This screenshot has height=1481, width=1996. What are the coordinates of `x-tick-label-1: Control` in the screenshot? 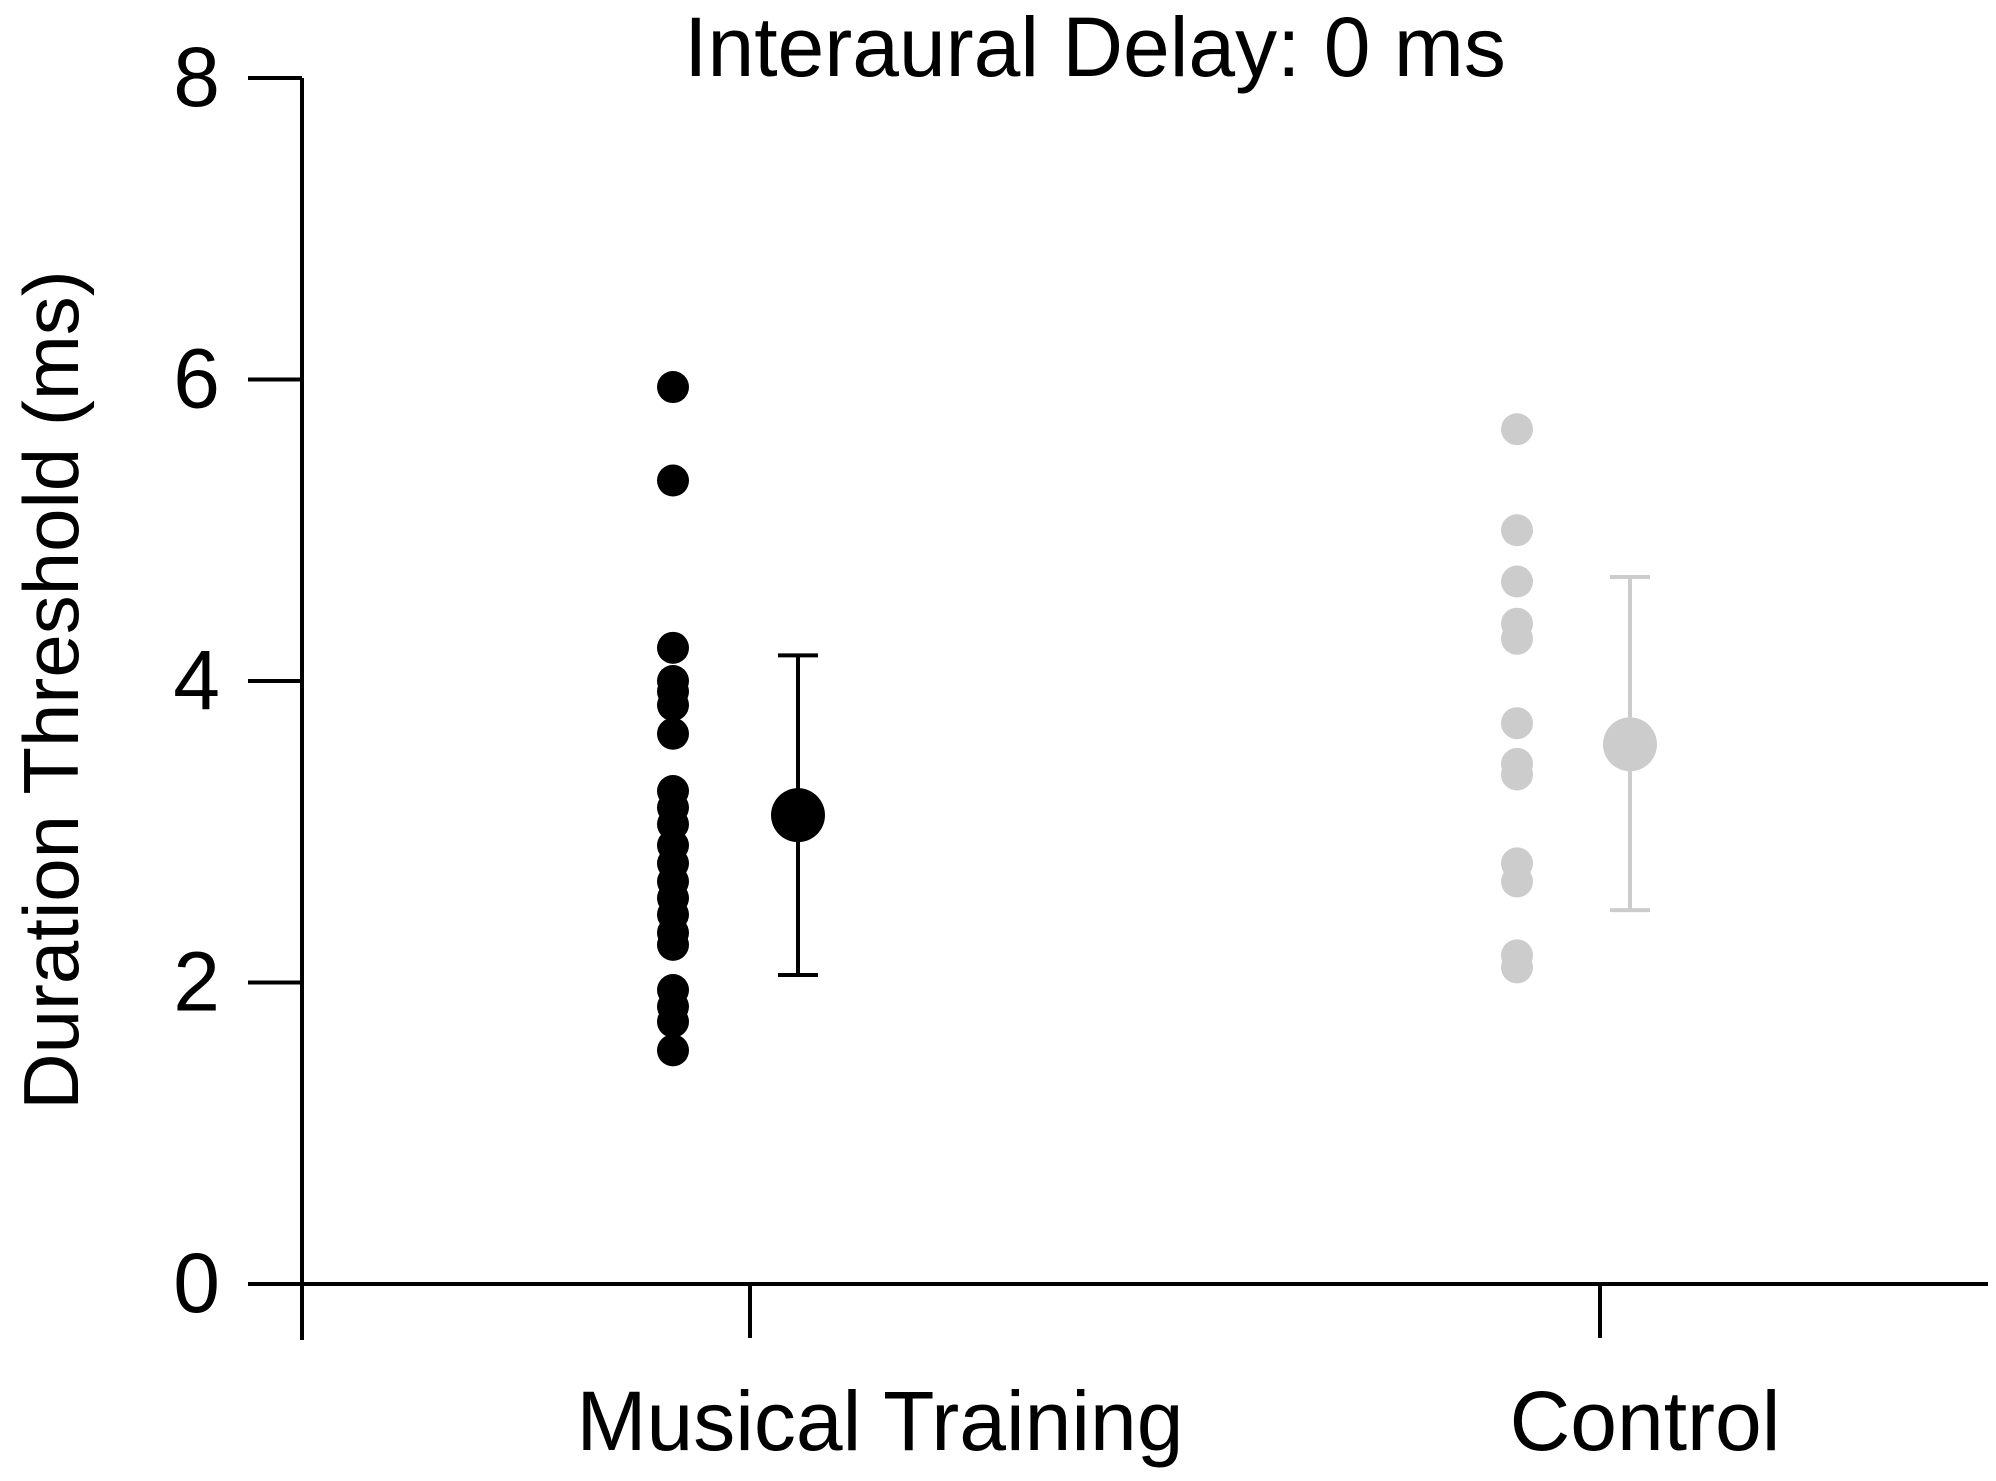 It's located at (1645, 1421).